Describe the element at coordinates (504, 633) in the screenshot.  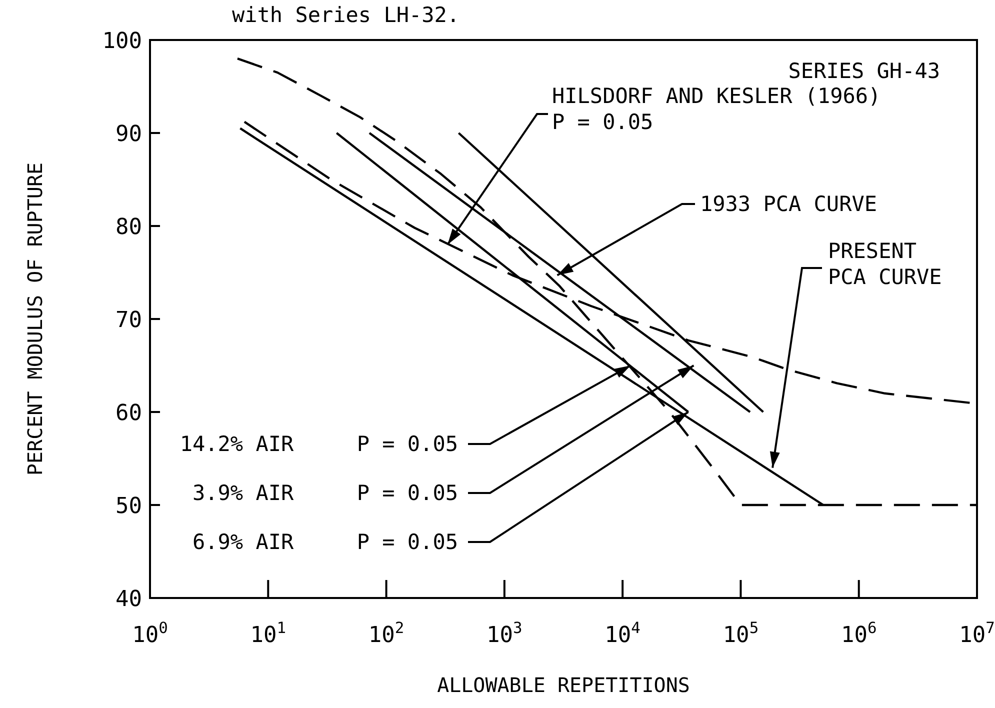
I see `x-tick-label: 10$^{3}$` at that location.